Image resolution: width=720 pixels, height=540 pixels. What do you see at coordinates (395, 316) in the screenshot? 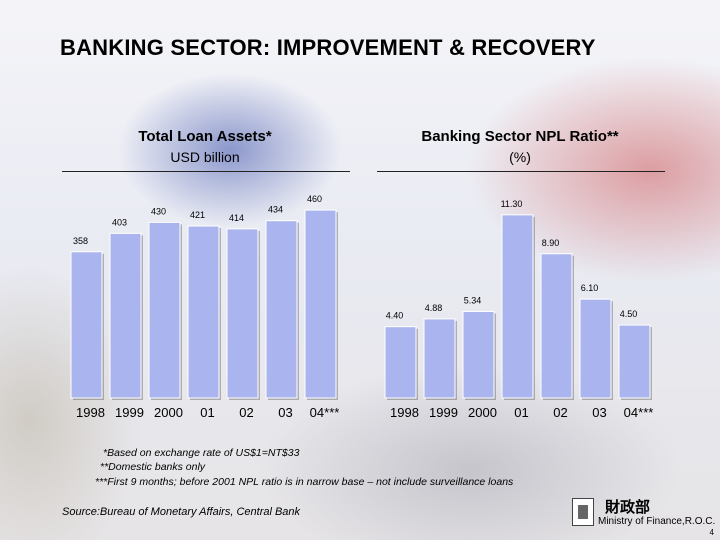
I see `data-label: 4.40` at bounding box center [395, 316].